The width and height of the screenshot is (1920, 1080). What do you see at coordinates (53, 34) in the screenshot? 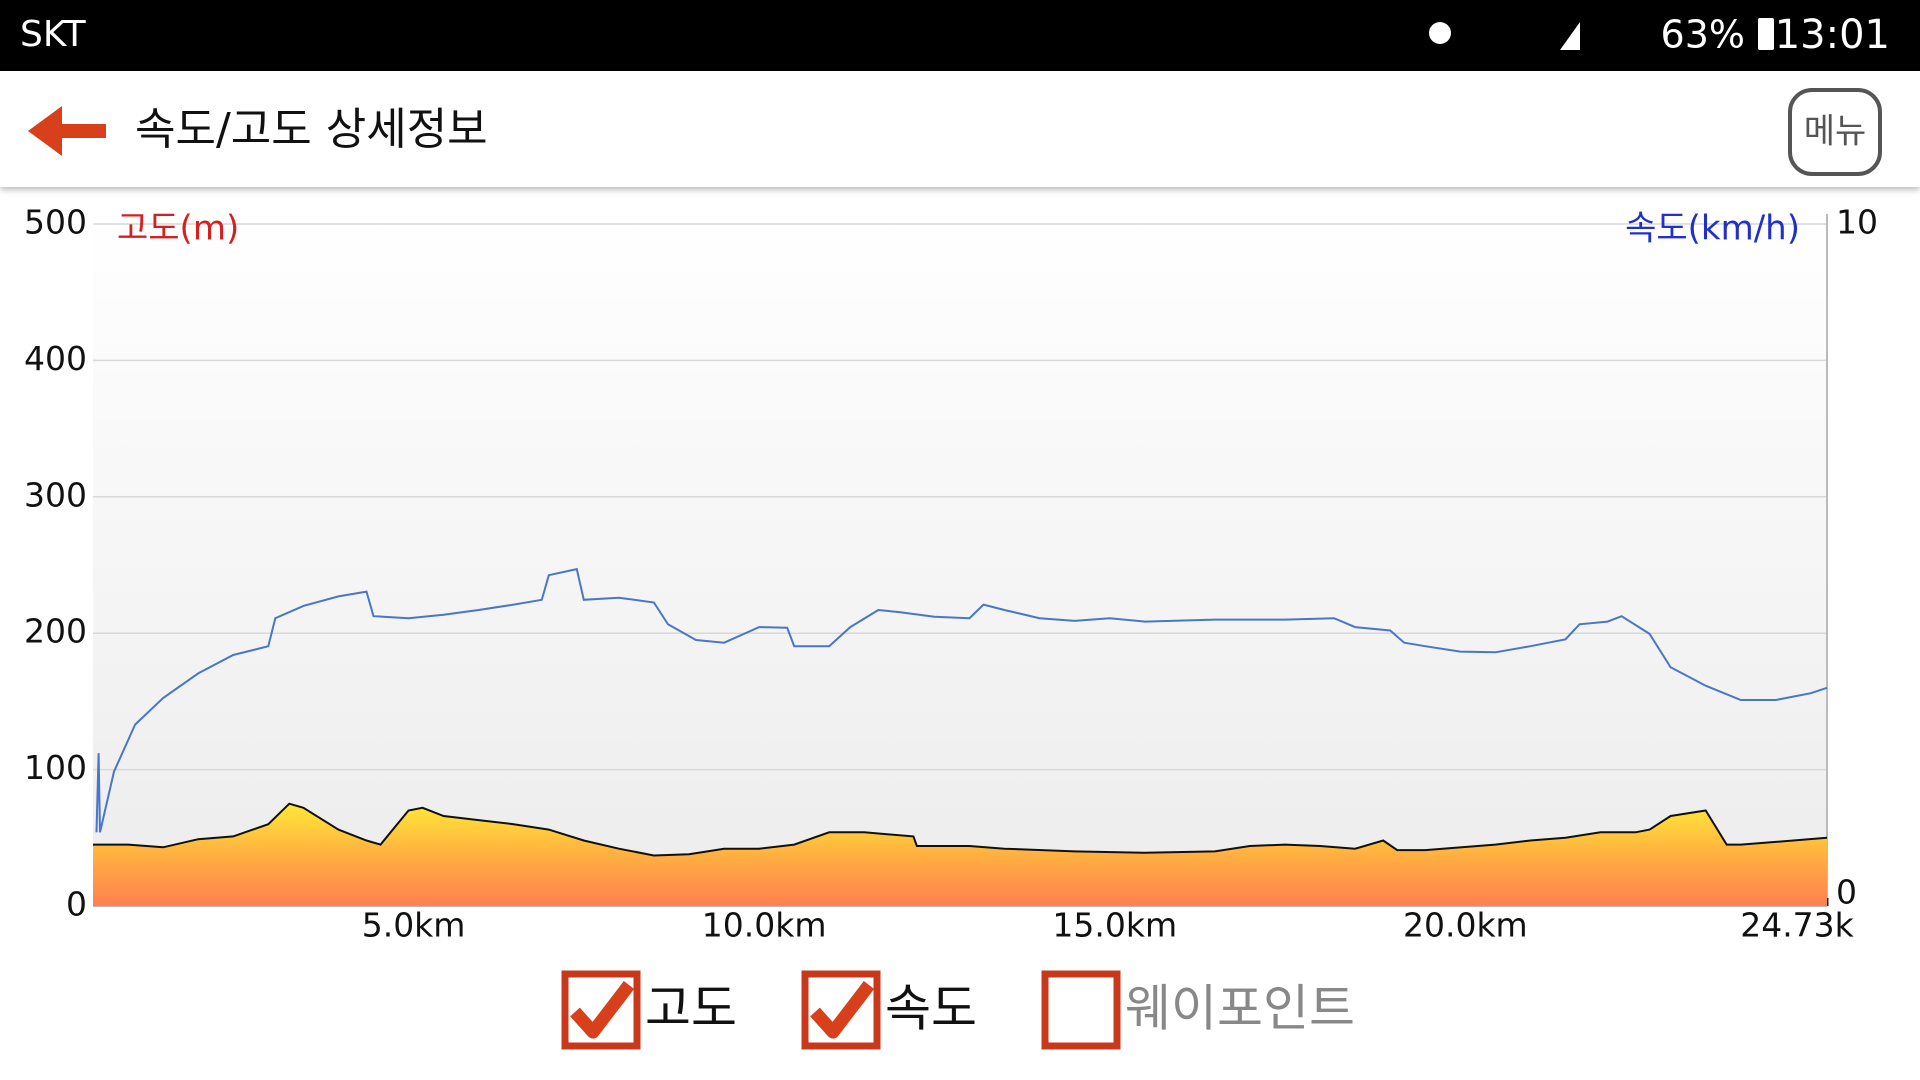
I see `carrier: SKT` at bounding box center [53, 34].